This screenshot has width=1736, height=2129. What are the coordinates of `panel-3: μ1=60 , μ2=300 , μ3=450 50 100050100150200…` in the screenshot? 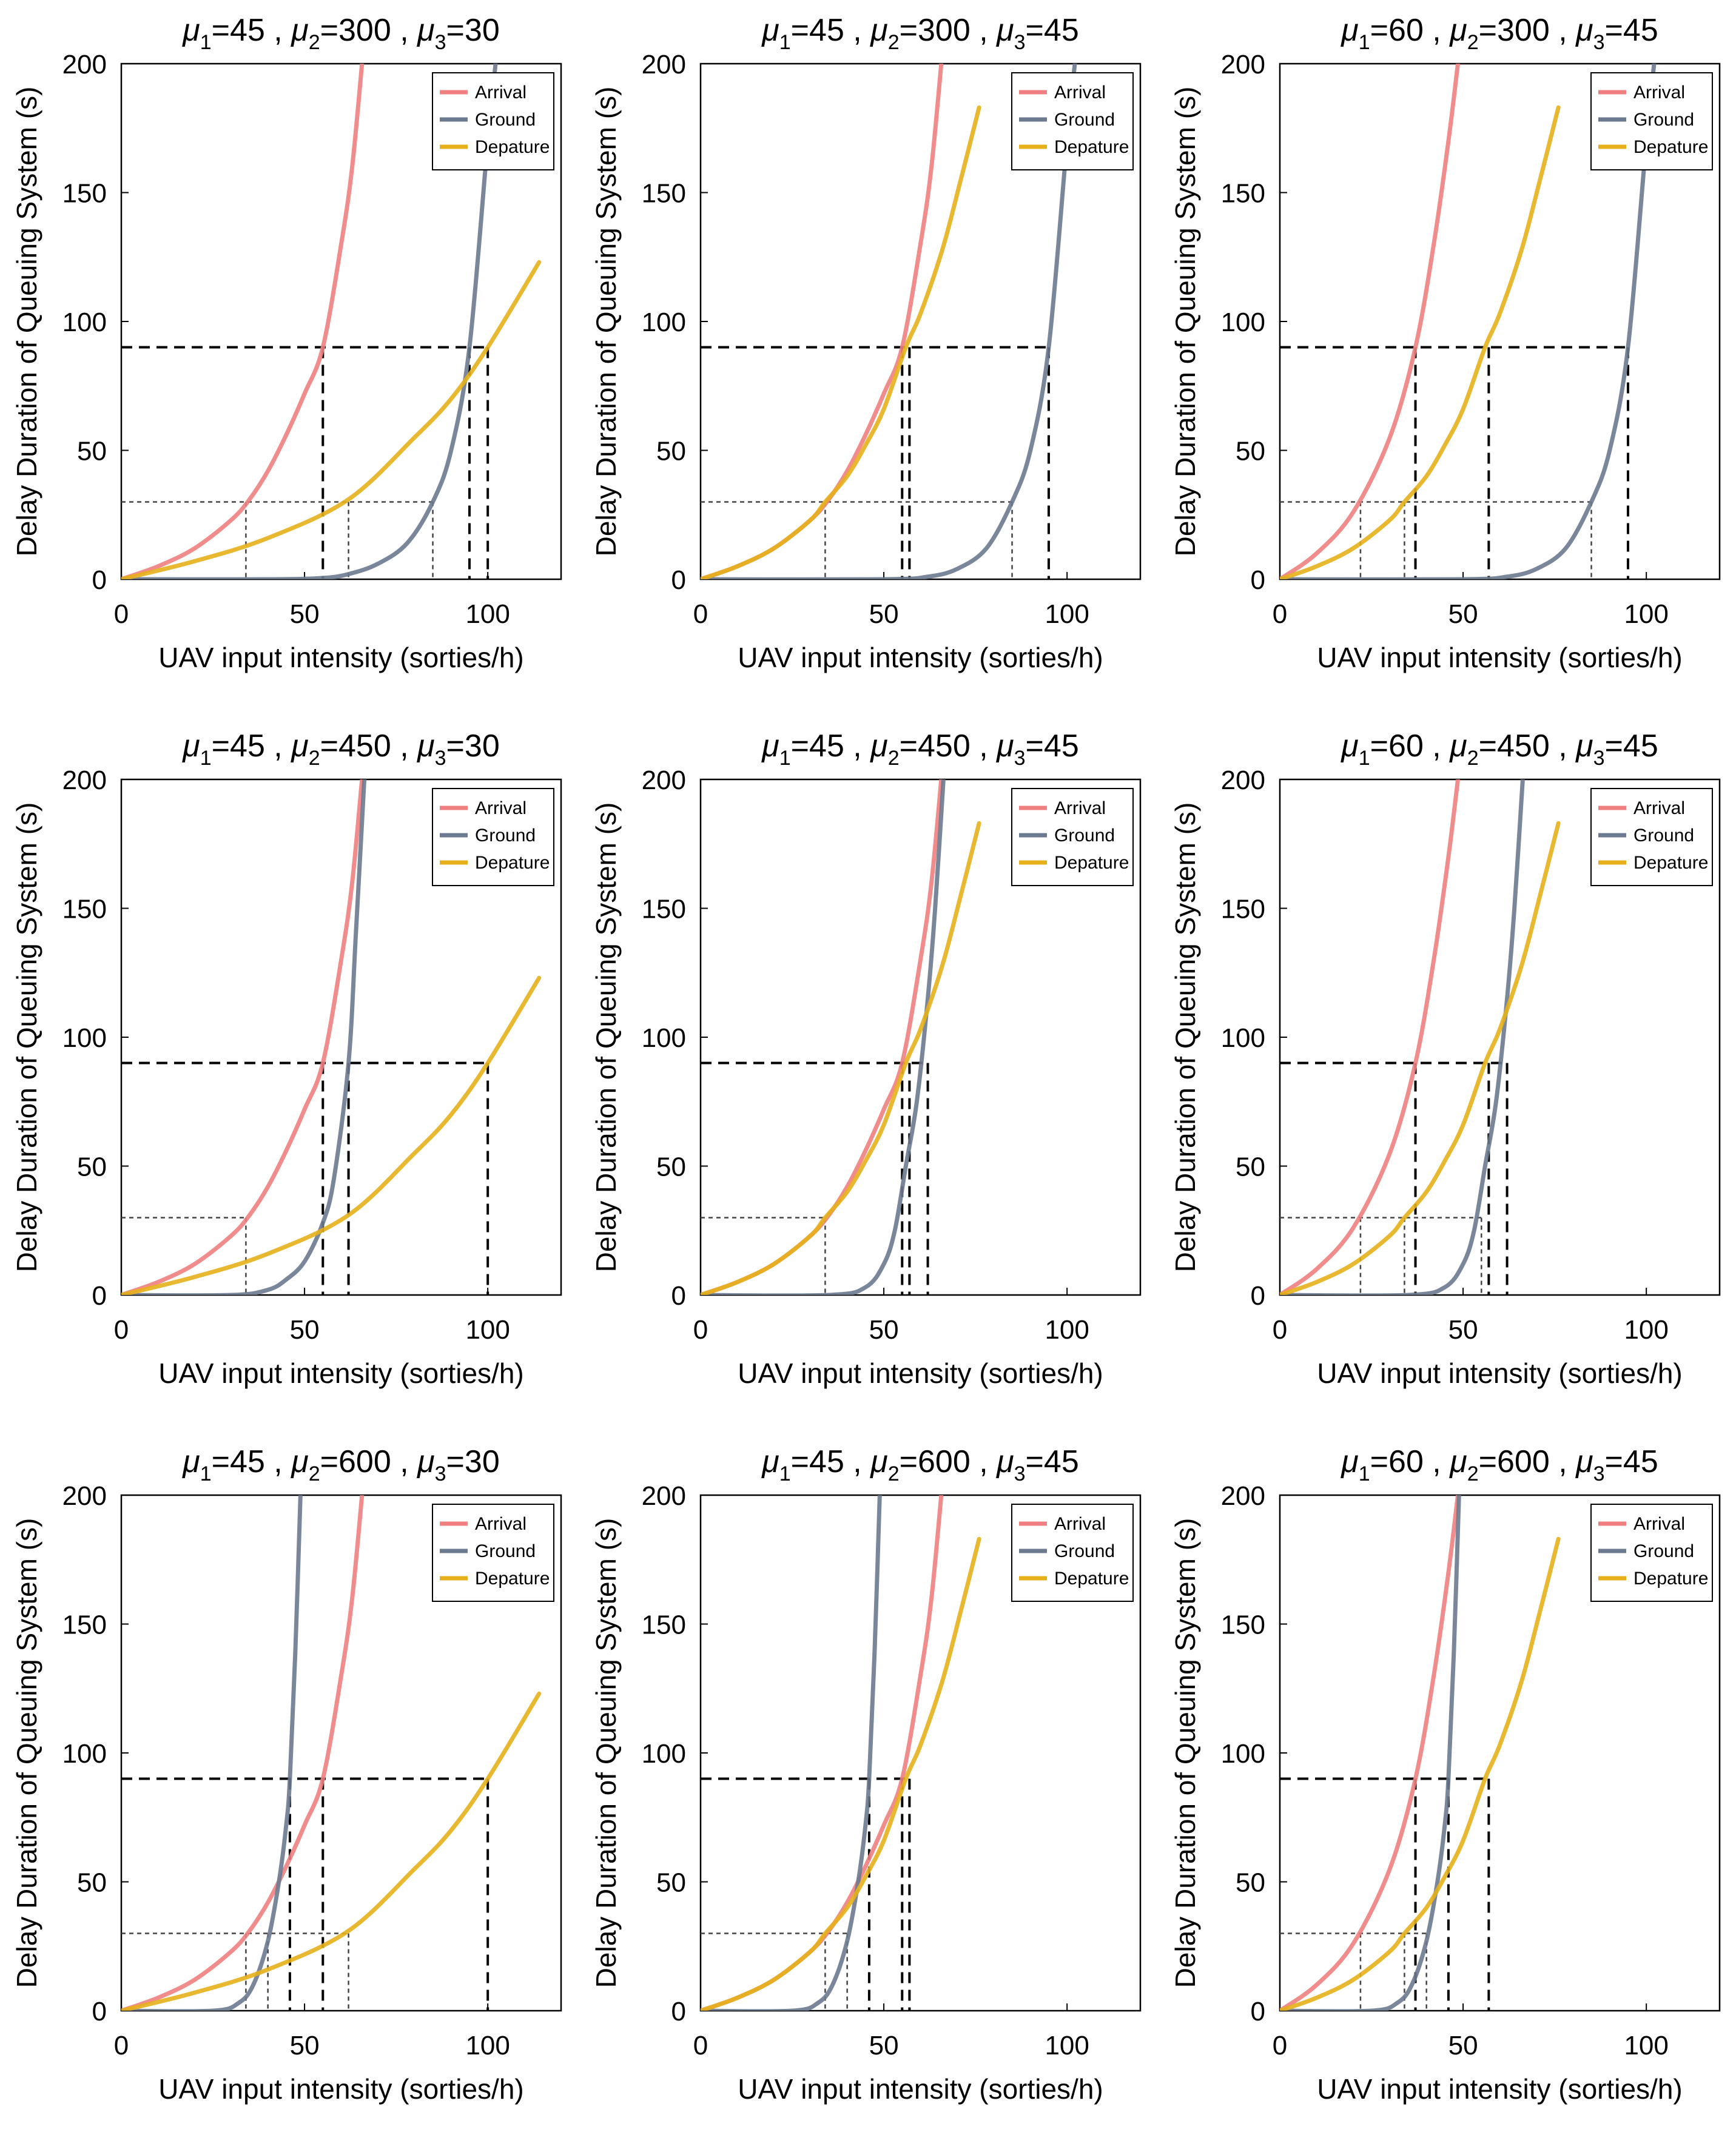 It's located at (1445, 343).